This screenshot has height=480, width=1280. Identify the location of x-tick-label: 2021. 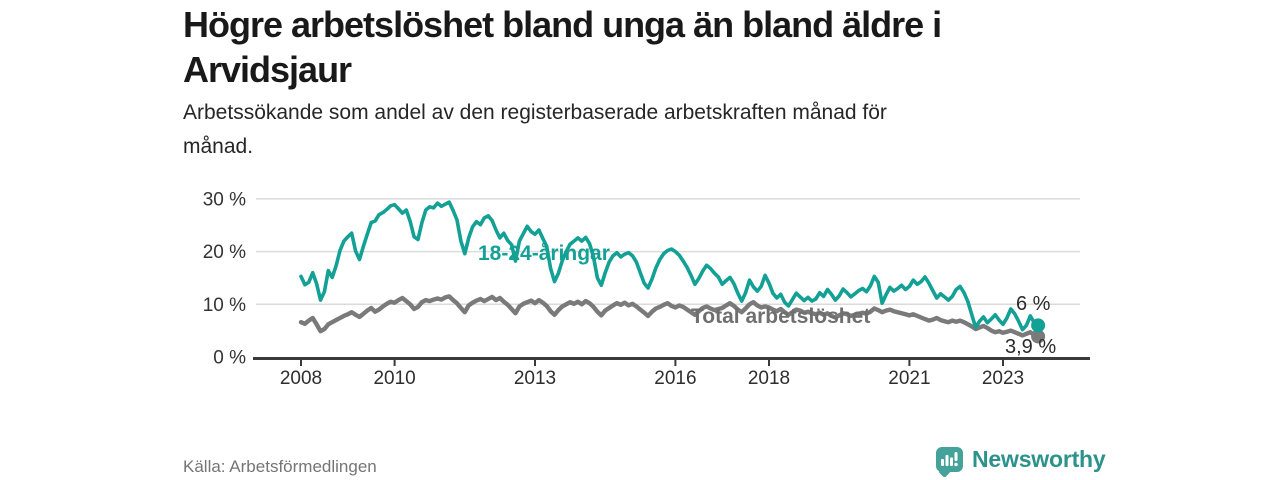
(909, 378).